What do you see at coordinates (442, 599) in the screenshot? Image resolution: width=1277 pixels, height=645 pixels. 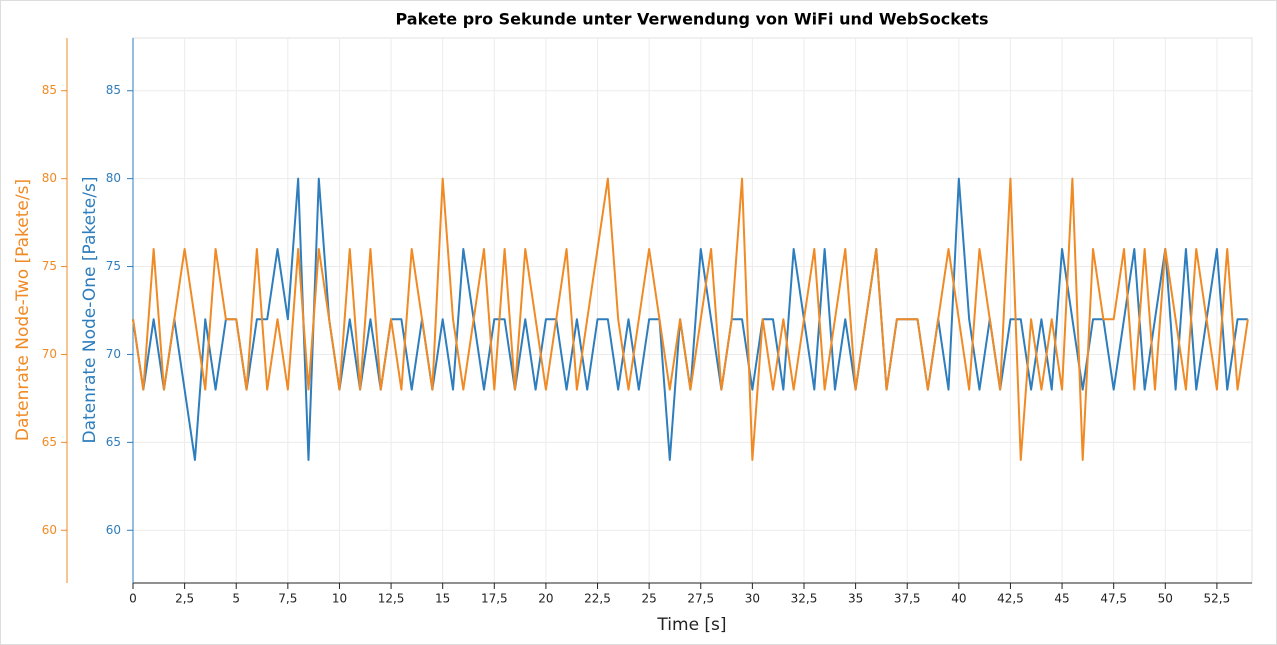 I see `x-tick-label: 15` at bounding box center [442, 599].